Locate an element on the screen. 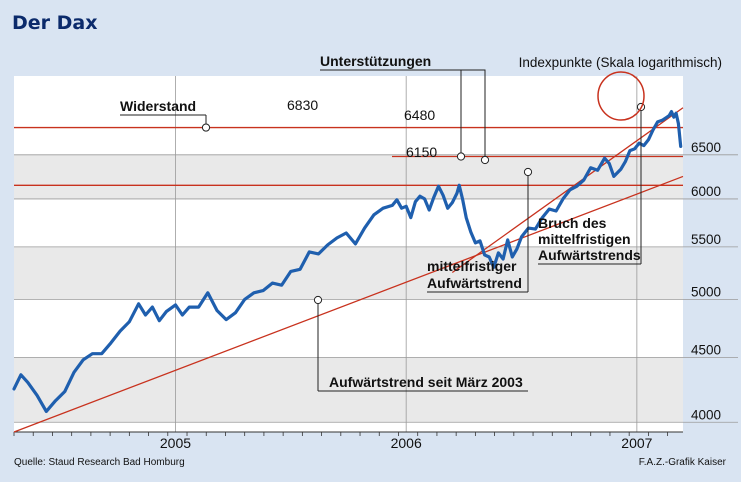 Image resolution: width=741 pixels, height=482 pixels. y-axis-label: Indexpunkte (Skala logarithmisch) is located at coordinates (620, 62).